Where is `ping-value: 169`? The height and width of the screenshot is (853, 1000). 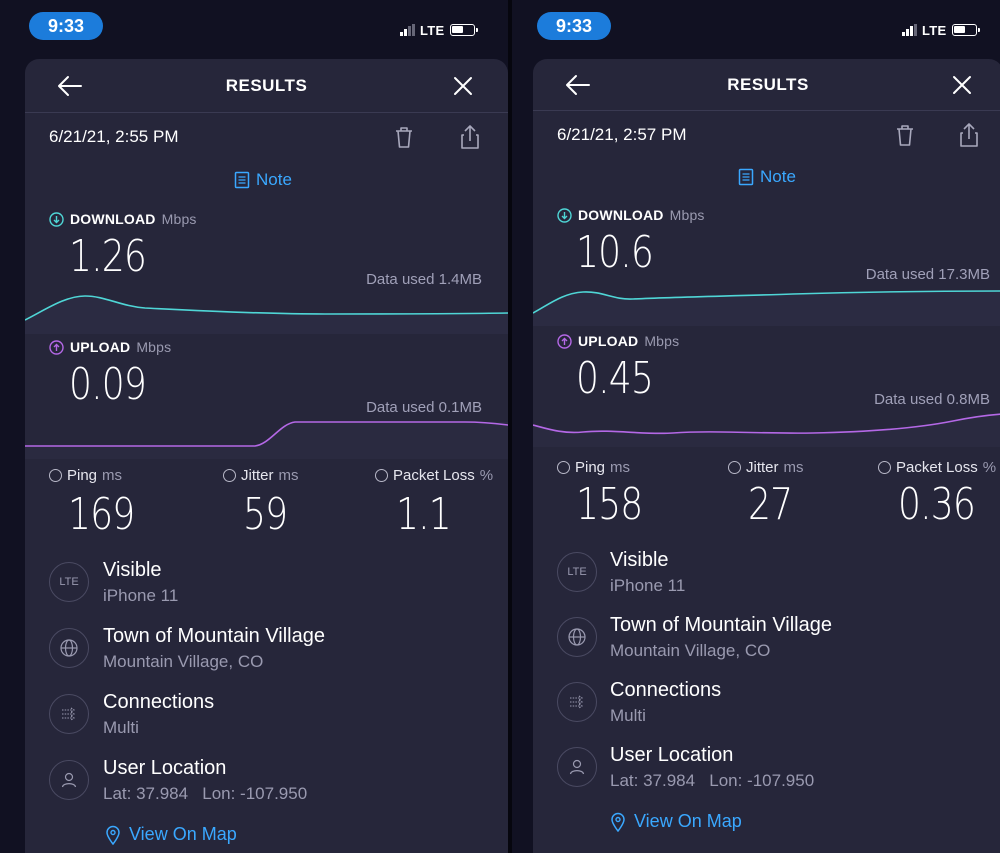 ping-value: 169 is located at coordinates (101, 514).